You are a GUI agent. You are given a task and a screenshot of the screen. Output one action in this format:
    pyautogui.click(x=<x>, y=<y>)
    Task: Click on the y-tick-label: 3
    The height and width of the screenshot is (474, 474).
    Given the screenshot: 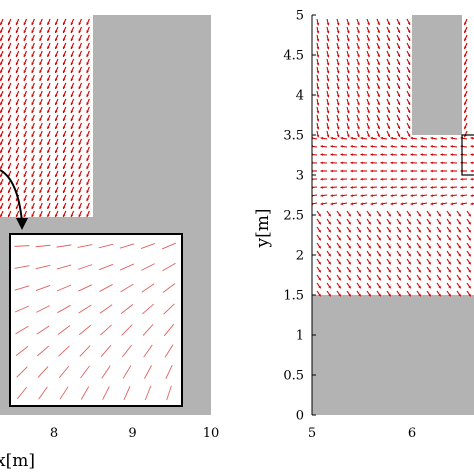 What is the action you would take?
    pyautogui.click(x=300, y=176)
    